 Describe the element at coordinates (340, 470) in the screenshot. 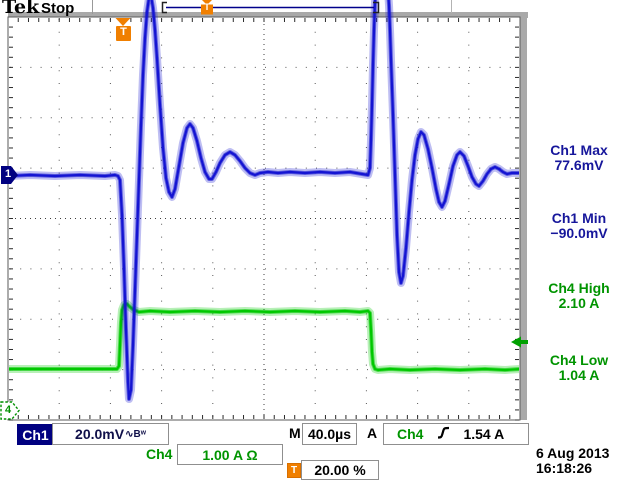

I see `horizontal-position-readout: 20.00 %` at that location.